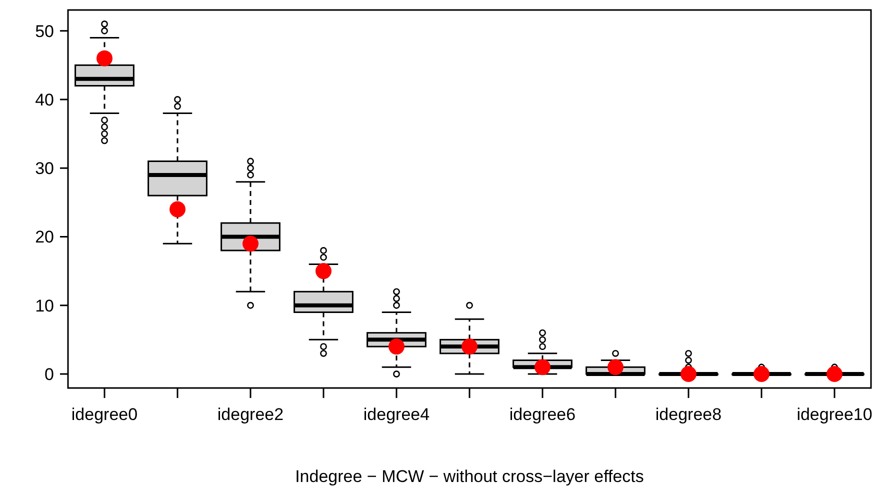  What do you see at coordinates (250, 414) in the screenshot?
I see `x-tick-label: idegree2` at bounding box center [250, 414].